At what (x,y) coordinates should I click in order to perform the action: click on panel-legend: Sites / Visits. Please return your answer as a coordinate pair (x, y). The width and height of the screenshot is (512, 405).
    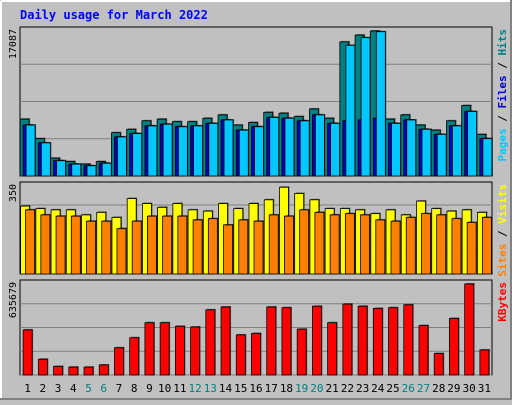
    Looking at the image, I should click on (502, 230).